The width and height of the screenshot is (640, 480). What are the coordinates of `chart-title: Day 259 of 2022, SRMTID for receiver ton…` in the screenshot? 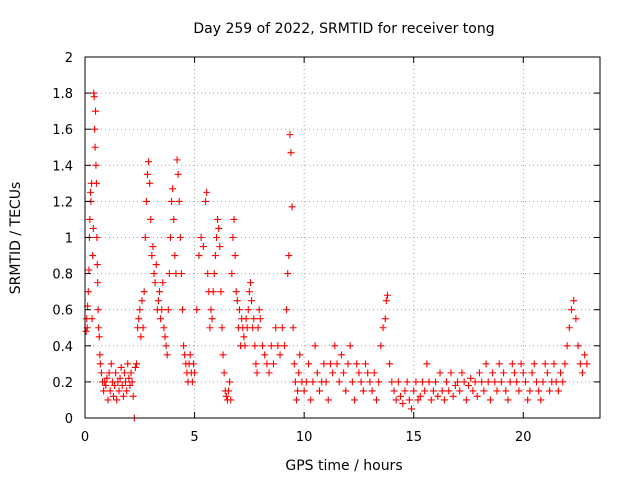 It's located at (343, 29).